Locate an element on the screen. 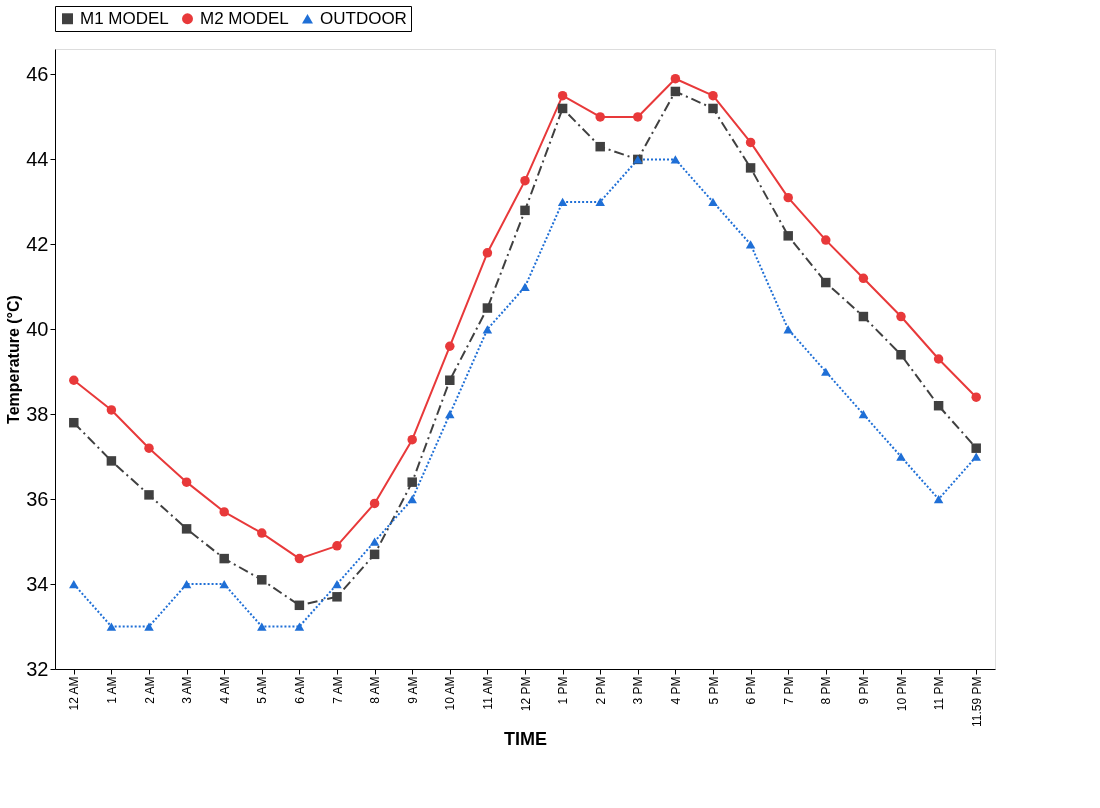  x-tick-label: 11 AM is located at coordinates (487, 693).